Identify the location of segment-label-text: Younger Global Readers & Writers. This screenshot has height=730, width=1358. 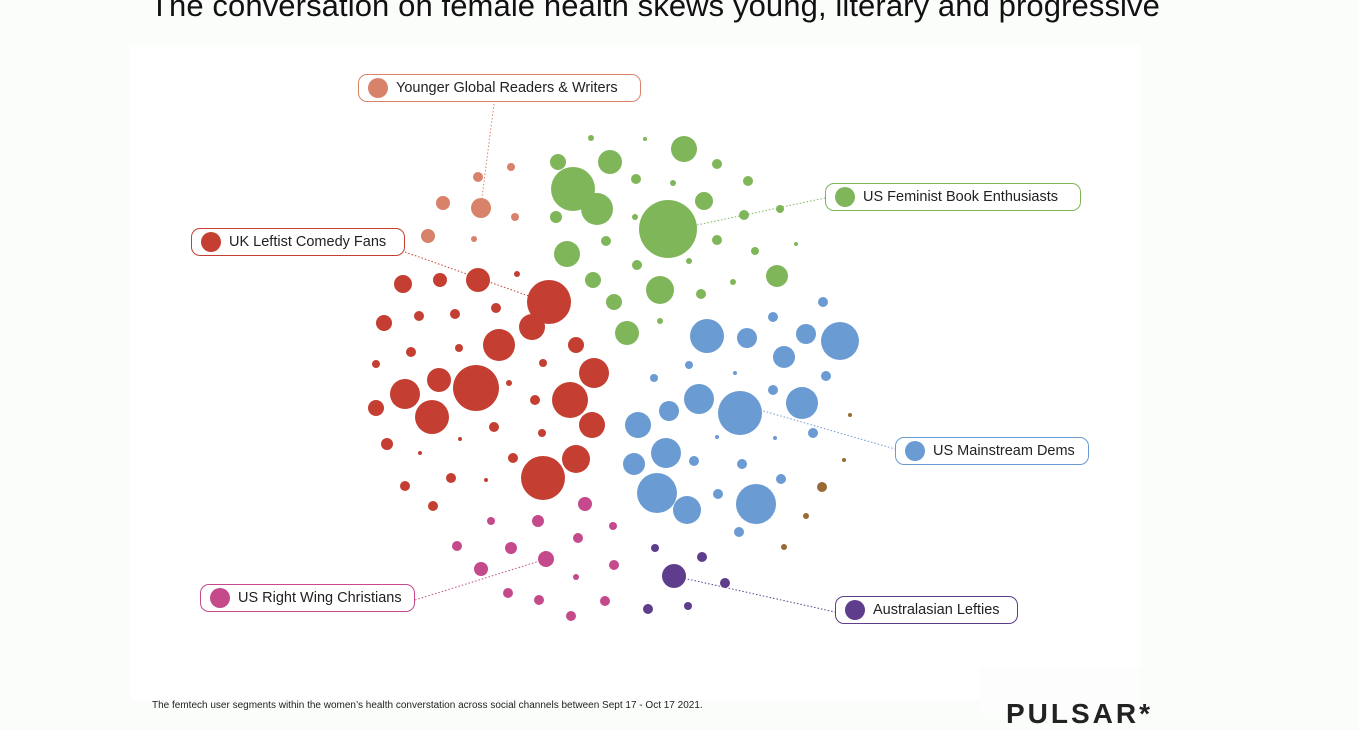
(507, 88).